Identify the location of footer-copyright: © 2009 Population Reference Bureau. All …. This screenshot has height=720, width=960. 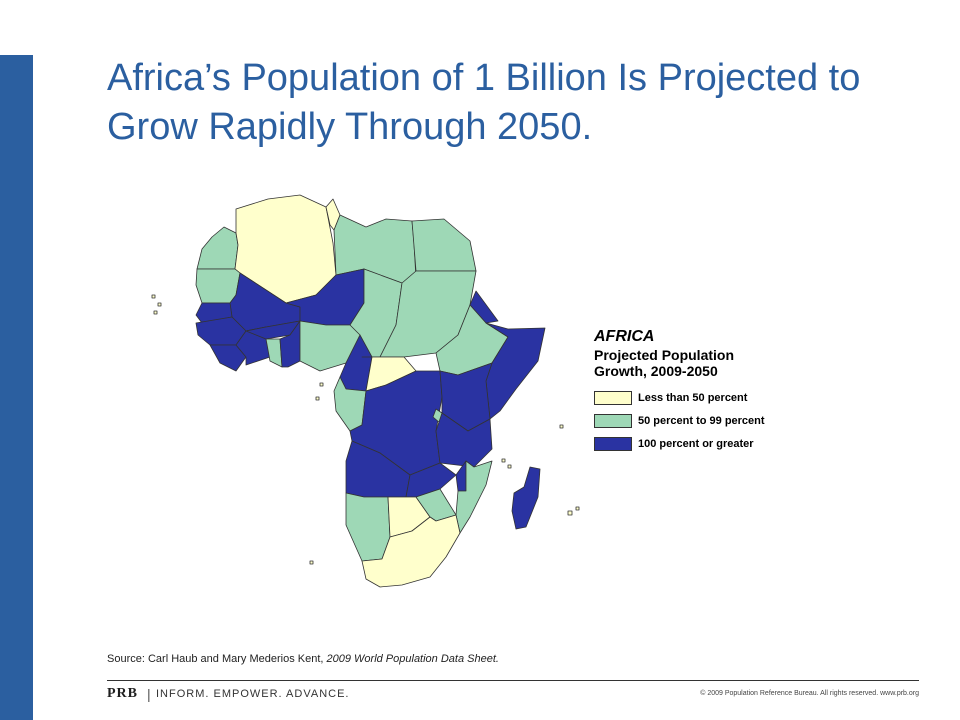
(809, 693).